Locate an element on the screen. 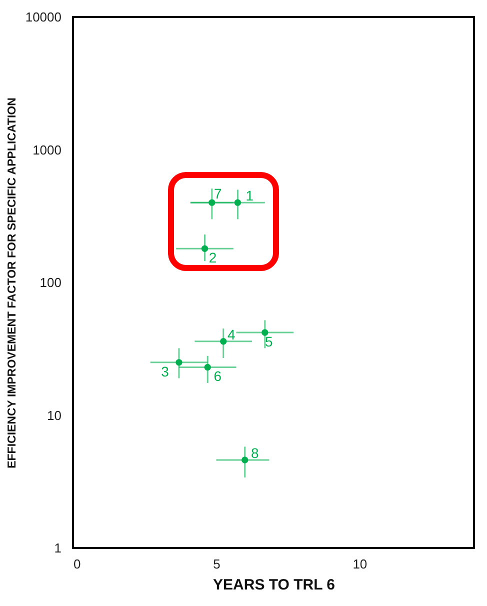 The height and width of the screenshot is (606, 487). y-axis-title: EFFICIENCY IMPROVEMENT FACTOR FOR SPECIFIC APPLICATION is located at coordinates (12, 283).